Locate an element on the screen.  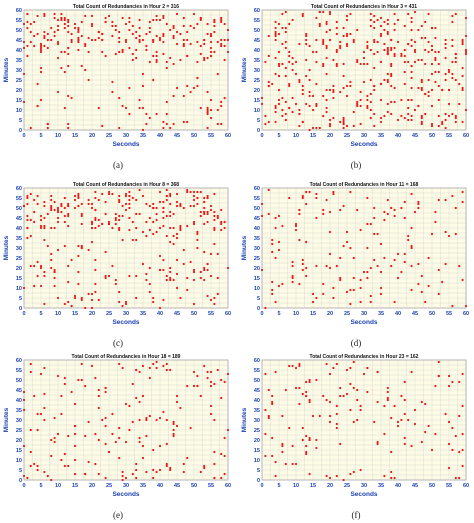
x-axis-label: Seconds is located at coordinates (363, 322).